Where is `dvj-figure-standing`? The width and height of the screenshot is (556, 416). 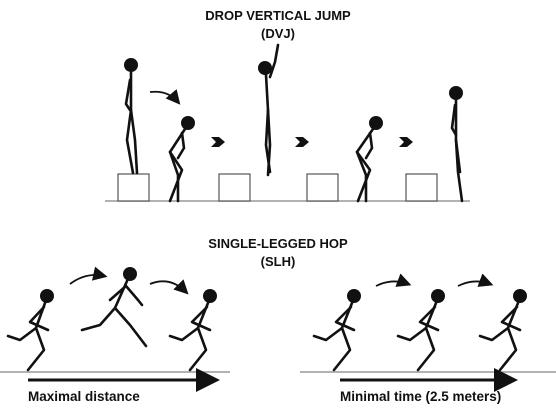
dvj-figure-standing is located at coordinates (131, 116).